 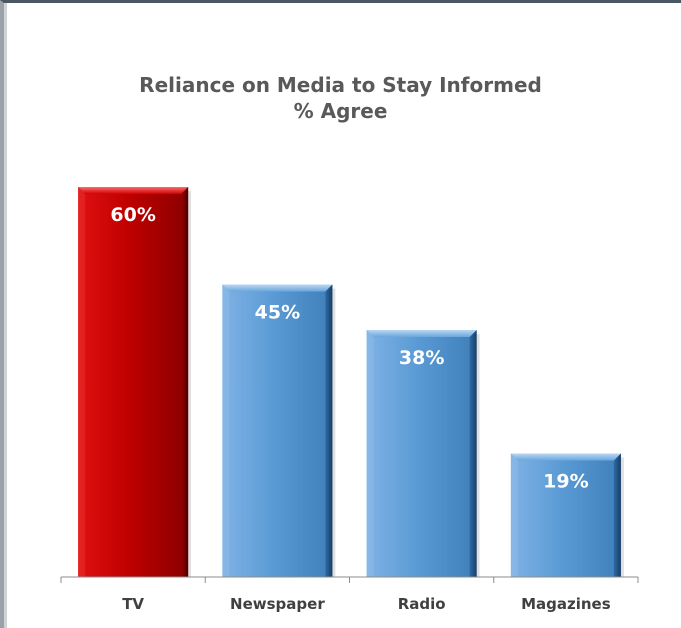 I want to click on x-tick-label: Magazines, so click(x=566, y=604).